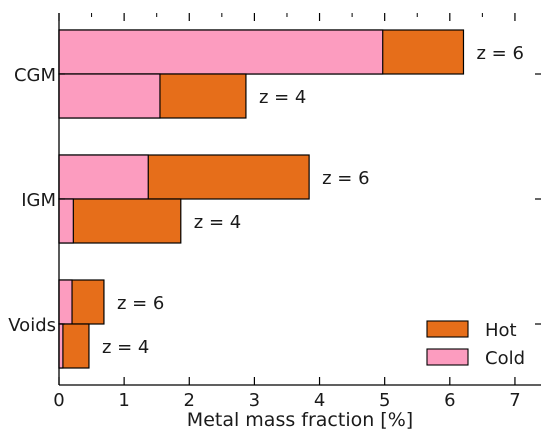 This screenshot has width=544, height=432. Describe the element at coordinates (35, 75) in the screenshot. I see `y-tick-label: CGM` at that location.